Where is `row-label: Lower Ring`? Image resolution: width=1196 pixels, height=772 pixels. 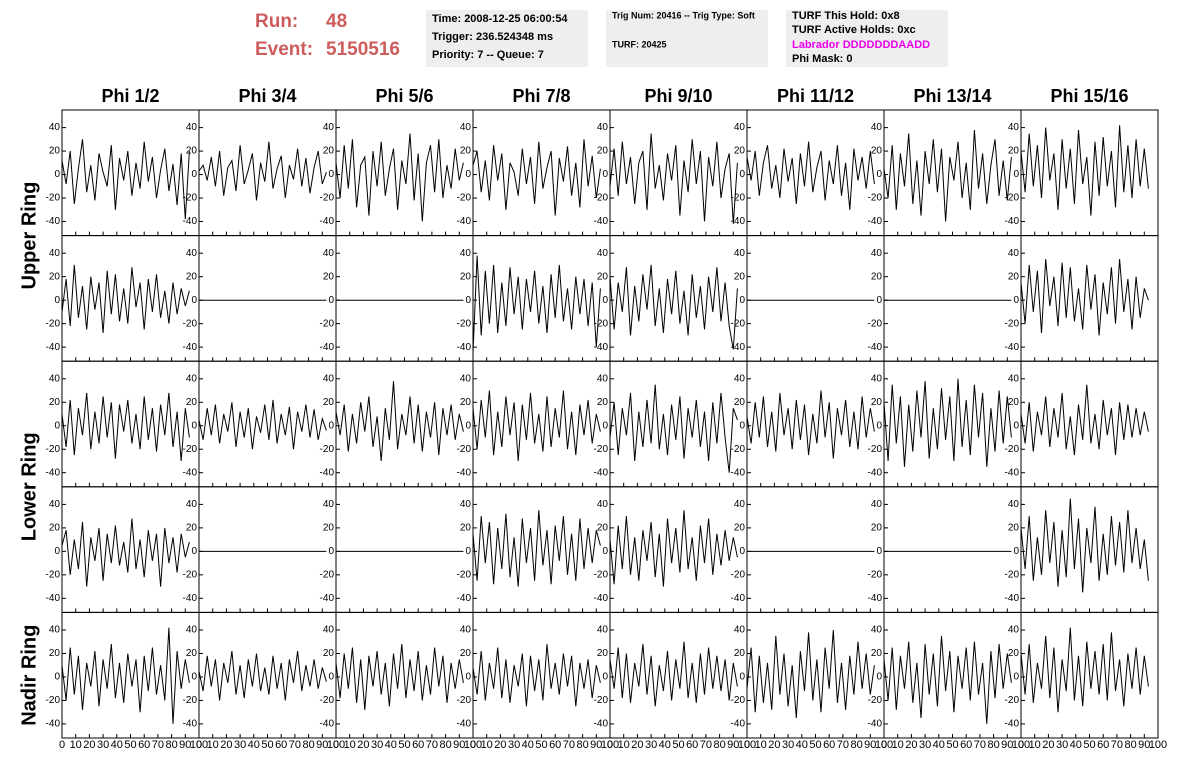 row-label: Lower Ring is located at coordinates (29, 486).